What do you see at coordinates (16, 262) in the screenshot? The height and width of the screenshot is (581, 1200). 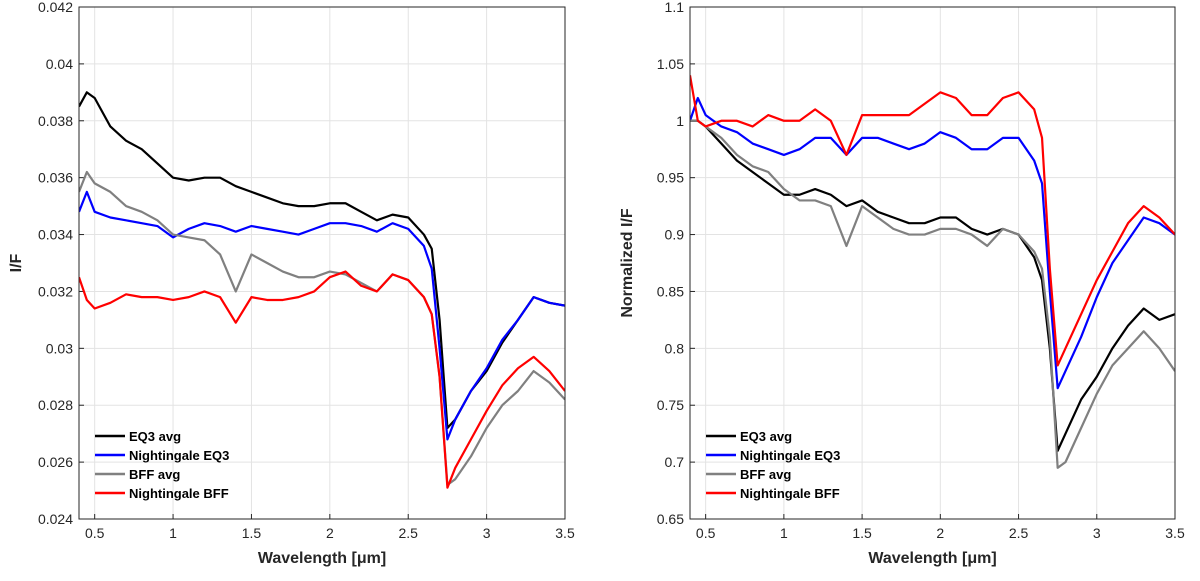 I see `y-axis-label: I/F` at bounding box center [16, 262].